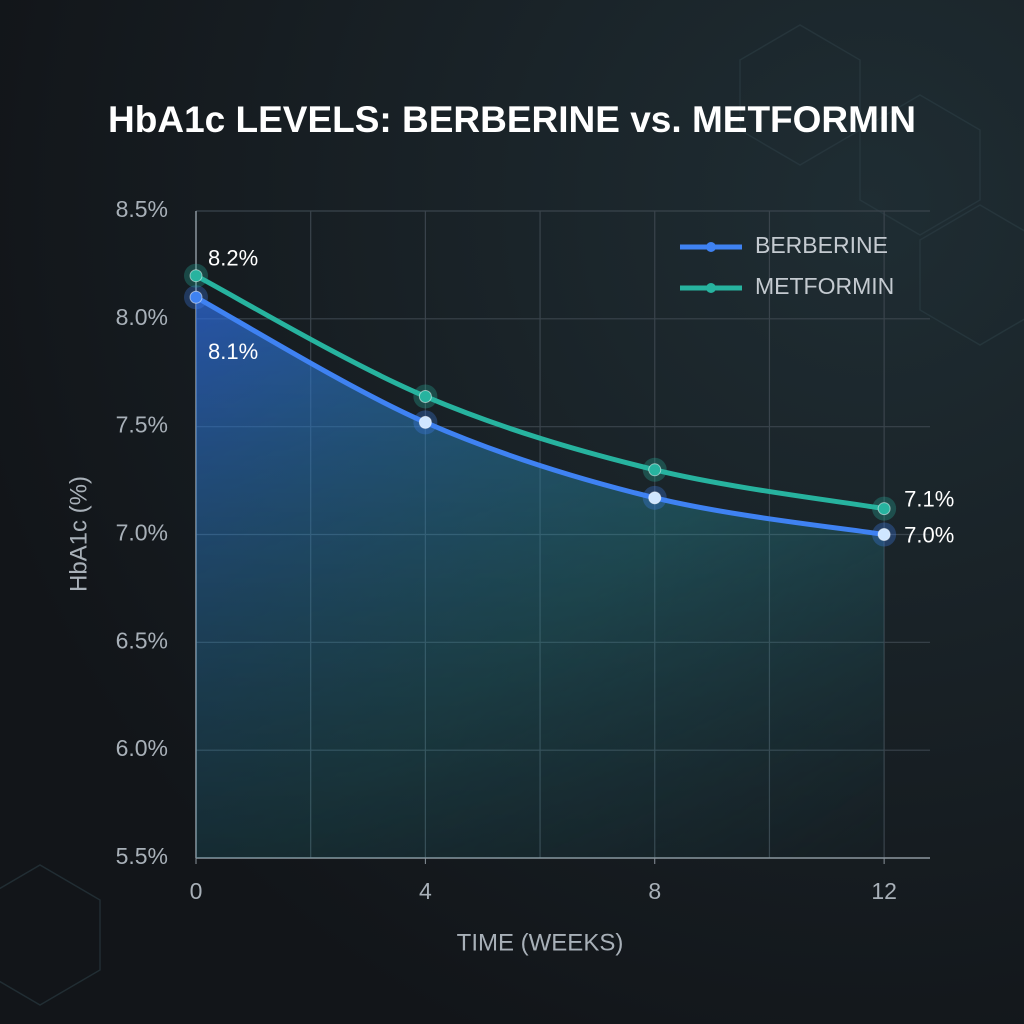 This screenshot has width=1024, height=1024. Describe the element at coordinates (142, 533) in the screenshot. I see `y-tick-label: 7.0%` at that location.